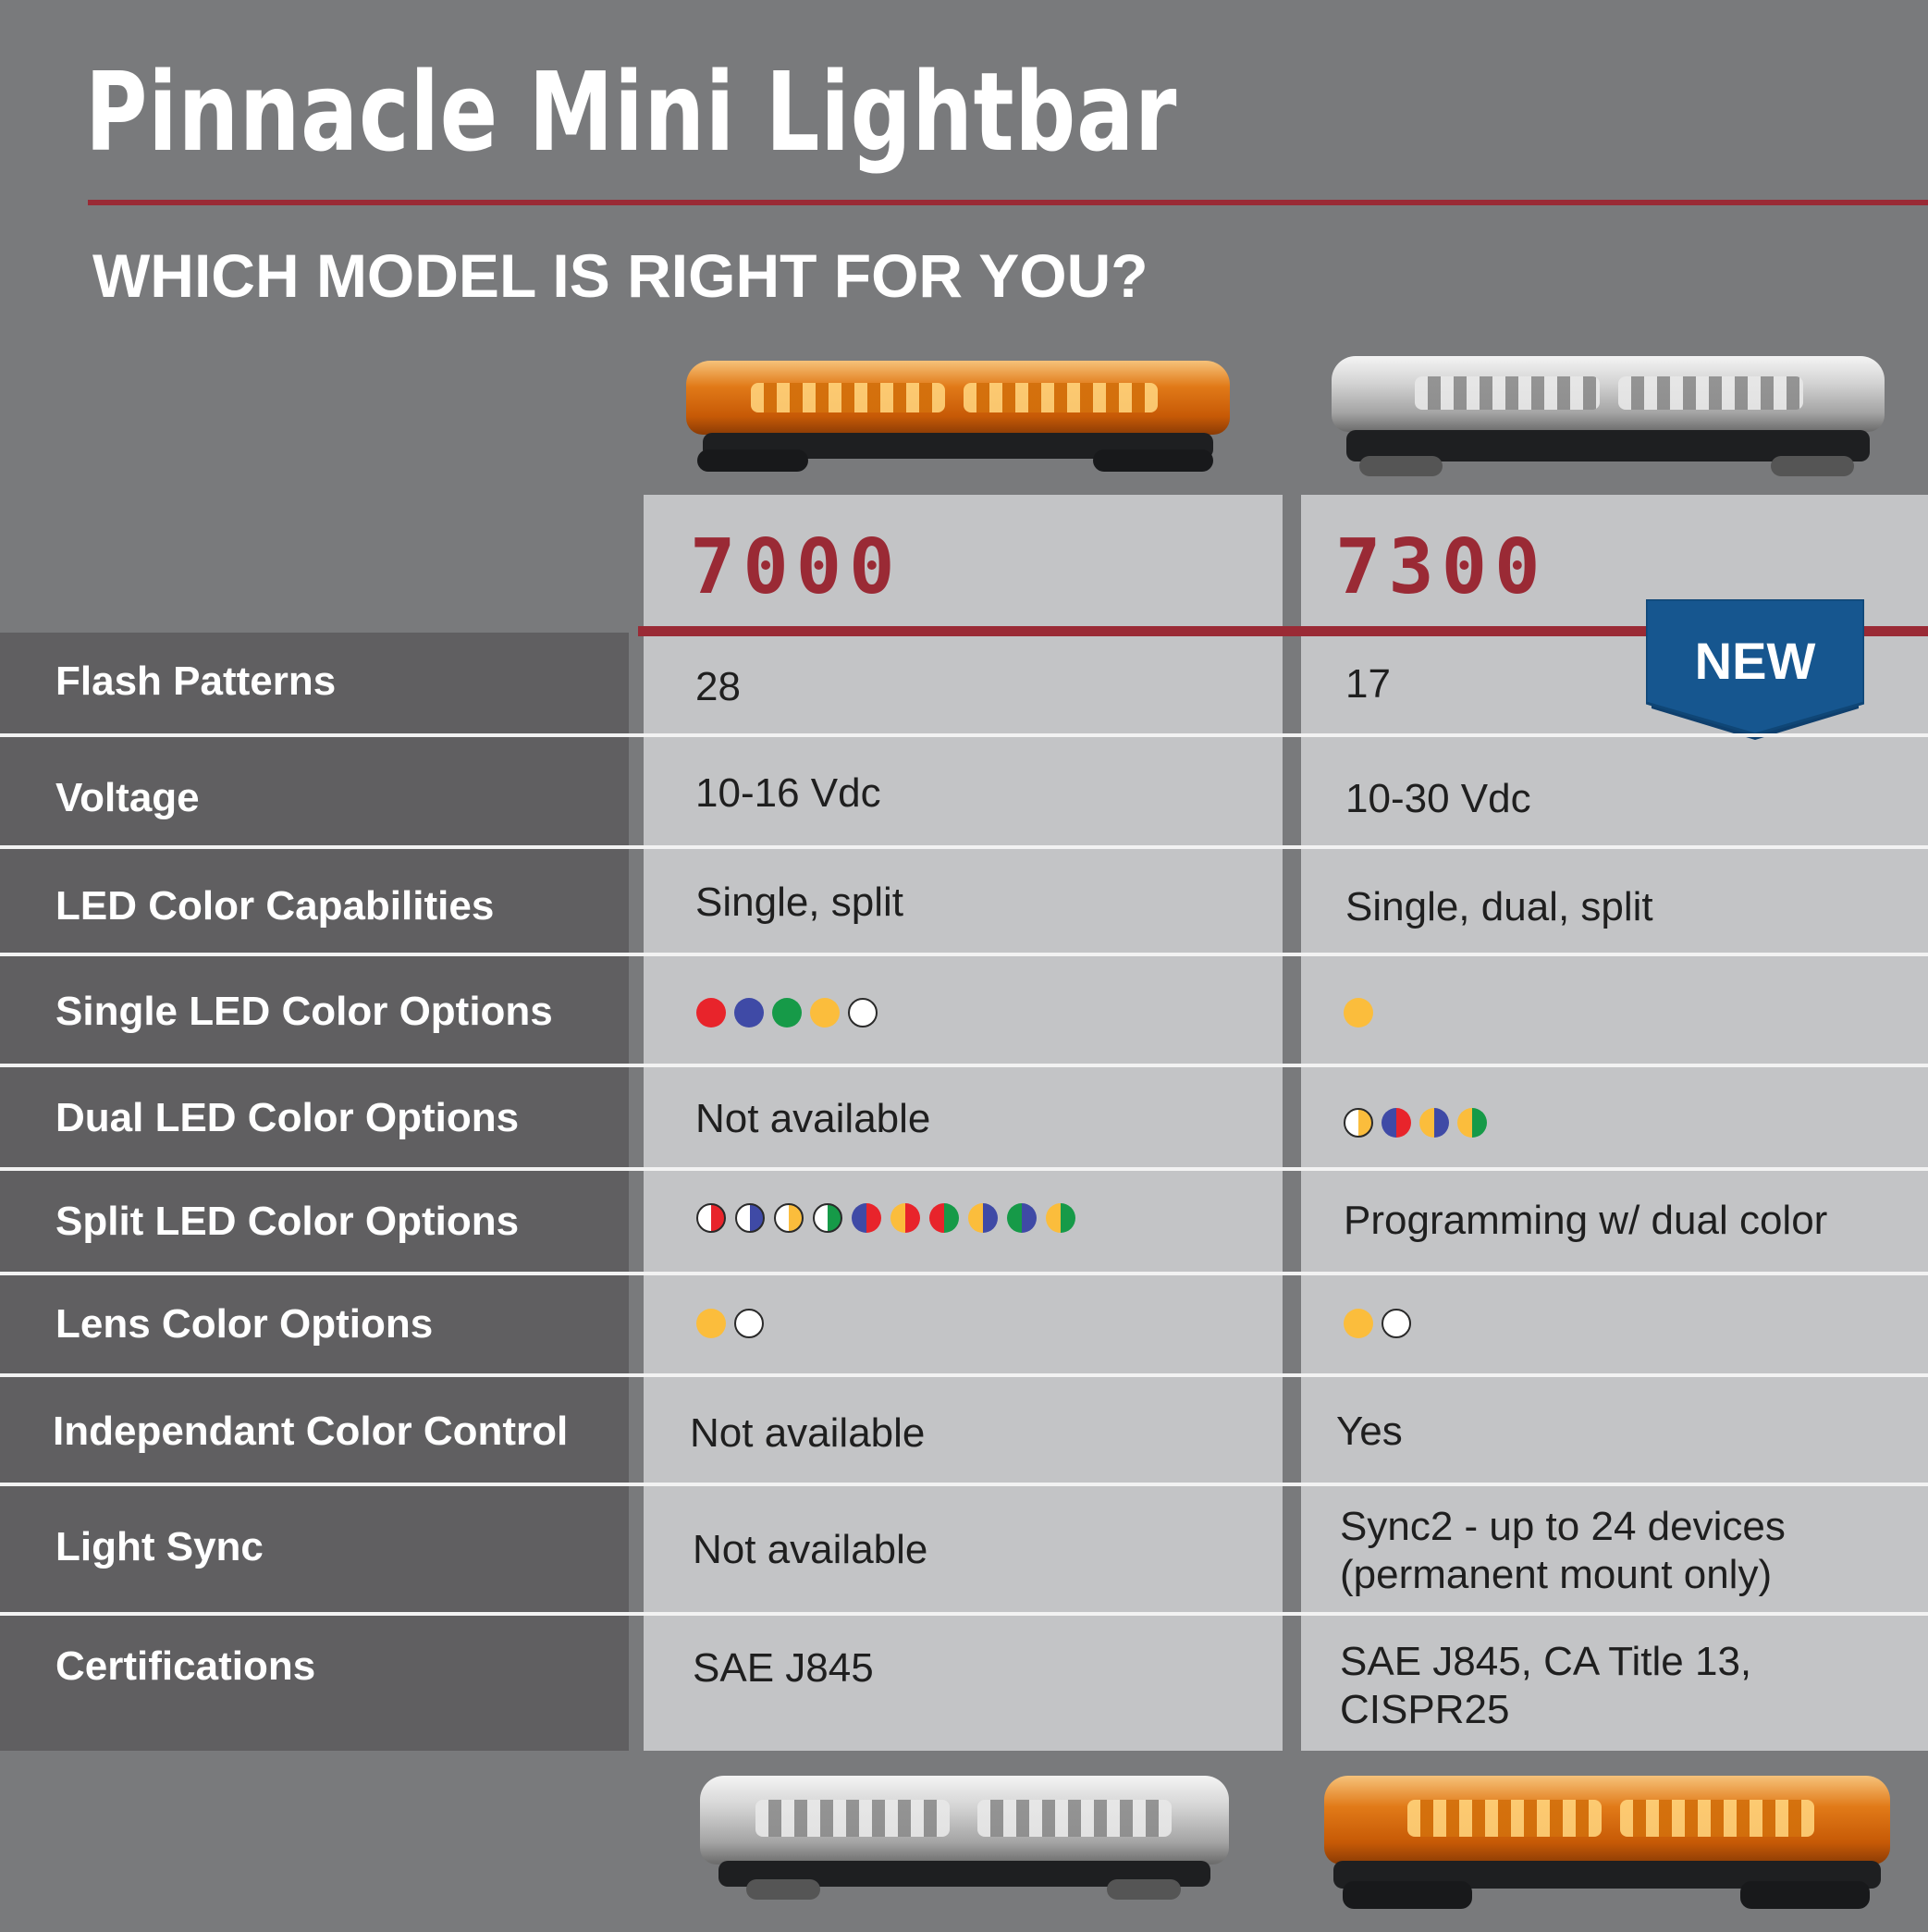 This screenshot has width=1928, height=1932. I want to click on value-7300-flash-patterns: 17, so click(1368, 684).